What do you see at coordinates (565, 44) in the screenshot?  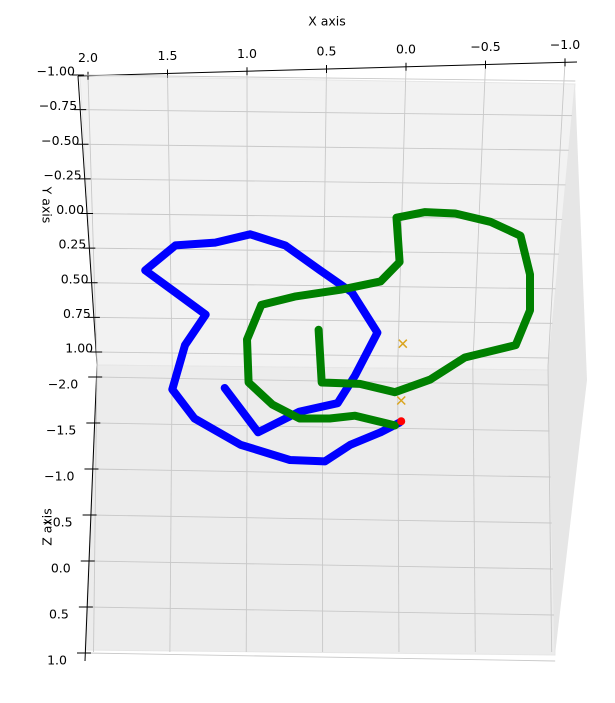 I see `x-tick-label: −1.0` at bounding box center [565, 44].